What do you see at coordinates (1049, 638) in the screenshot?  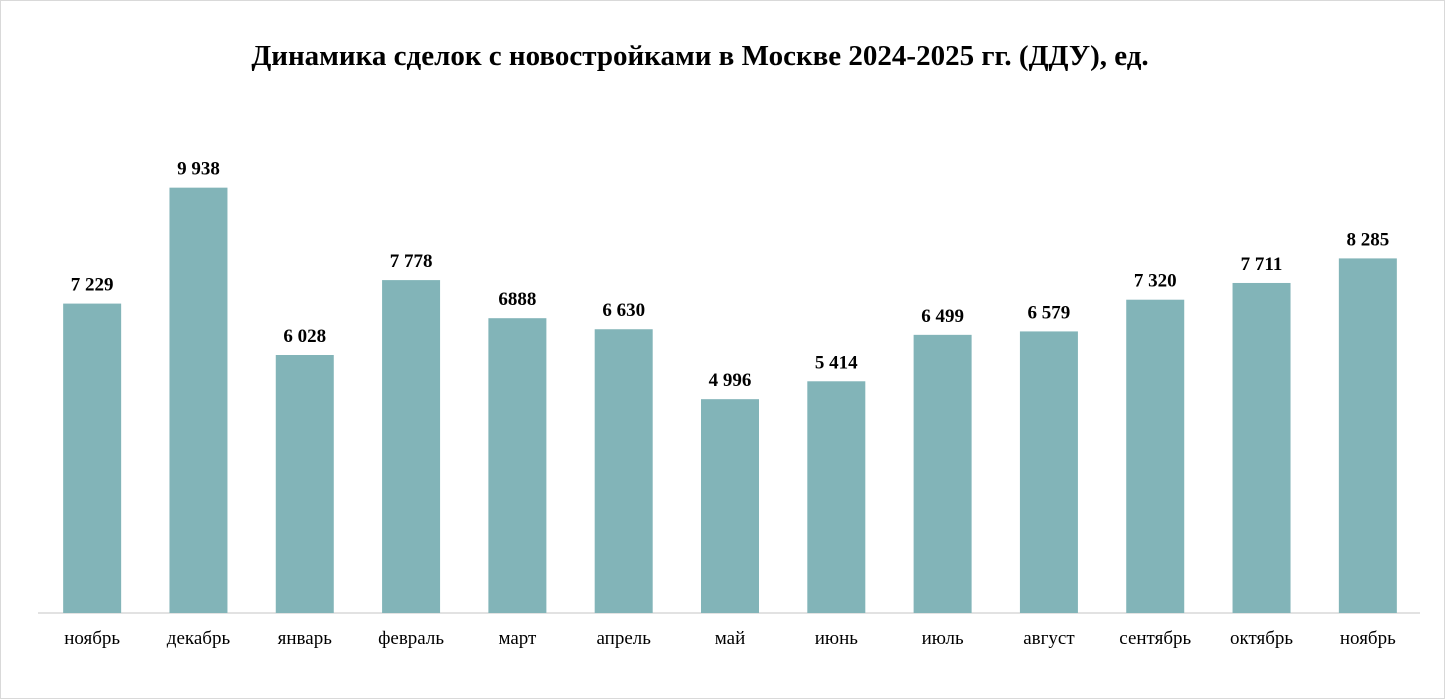 I see `category-label-10: август` at bounding box center [1049, 638].